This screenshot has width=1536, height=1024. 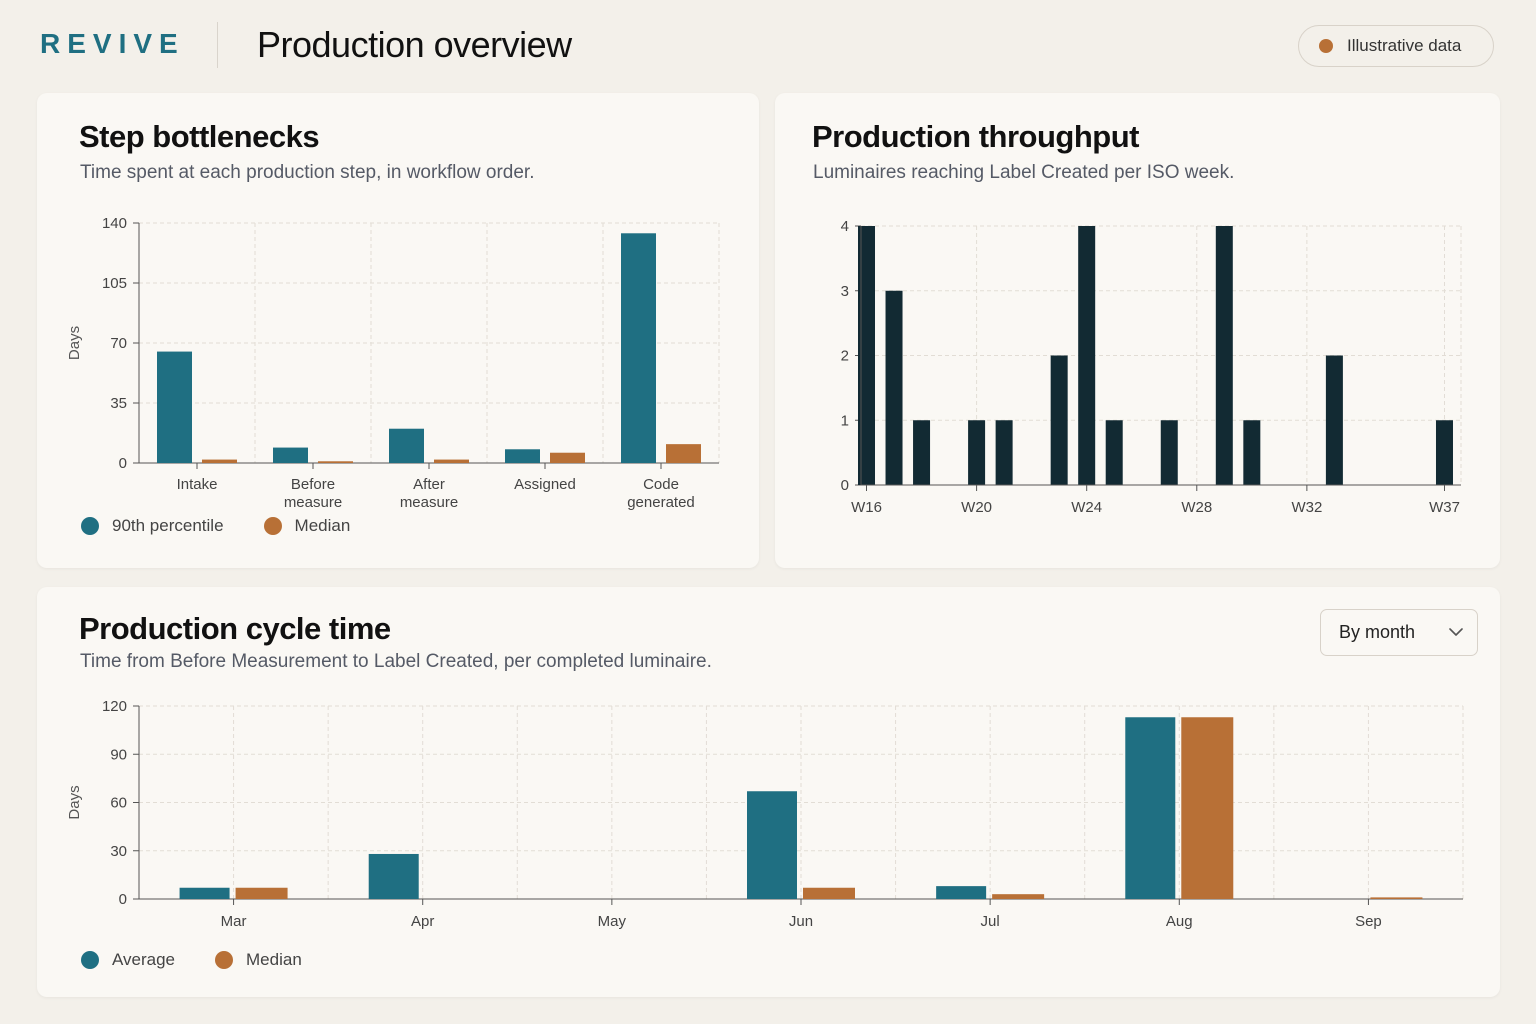 What do you see at coordinates (1306, 507) in the screenshot?
I see `x-tick-label: W32` at bounding box center [1306, 507].